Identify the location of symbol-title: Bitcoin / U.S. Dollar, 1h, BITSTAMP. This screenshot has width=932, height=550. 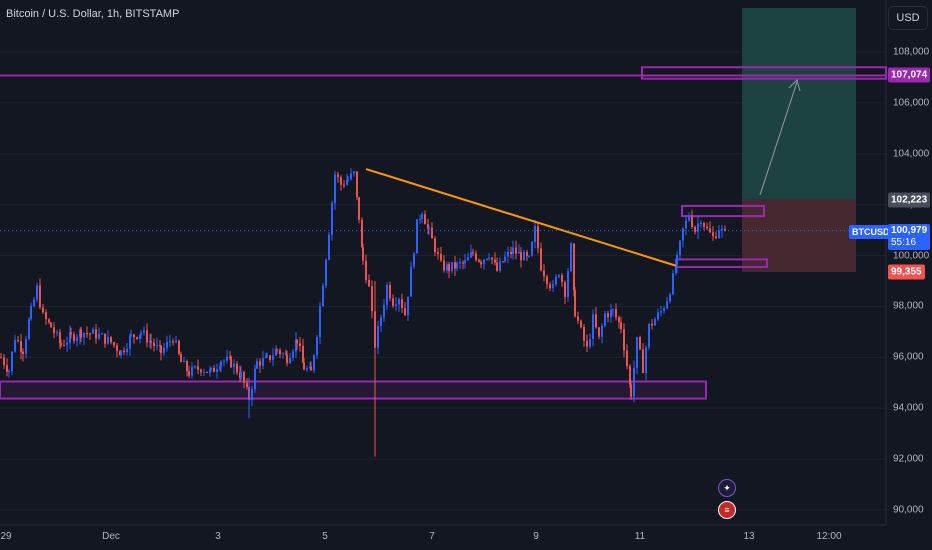
(93, 14).